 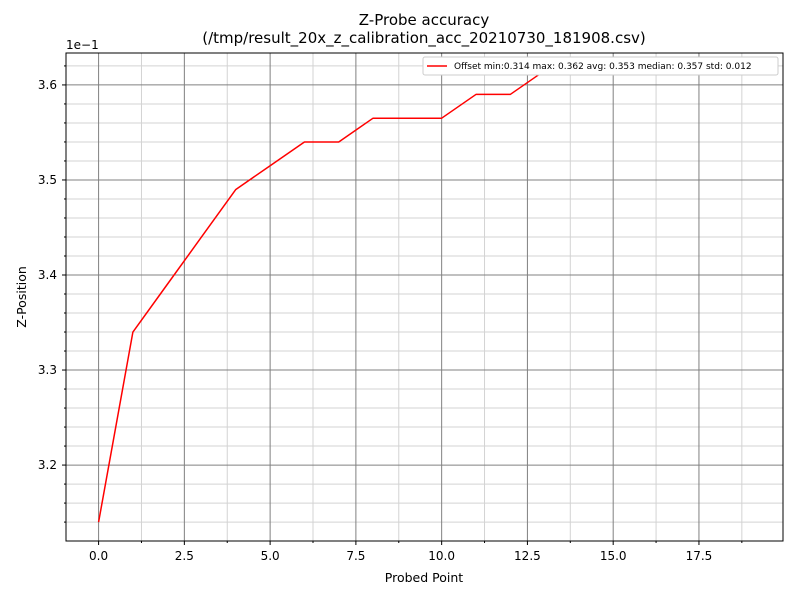 I want to click on x-axis-ticks: 0.0 2.5 5.0 7.5 10.0 12.5 15.0 17.5, so click(x=416, y=552).